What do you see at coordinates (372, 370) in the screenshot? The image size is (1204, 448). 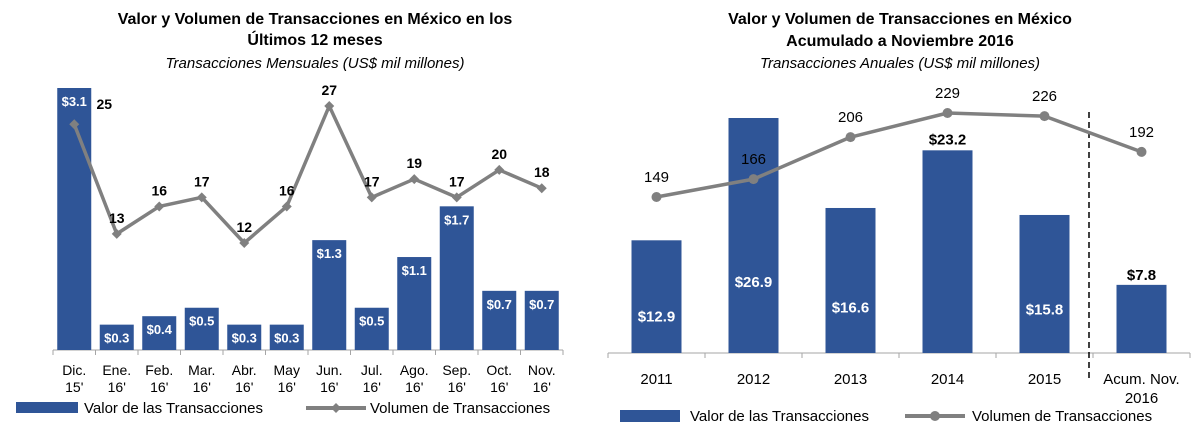 I see `left-category-label: Jul.` at bounding box center [372, 370].